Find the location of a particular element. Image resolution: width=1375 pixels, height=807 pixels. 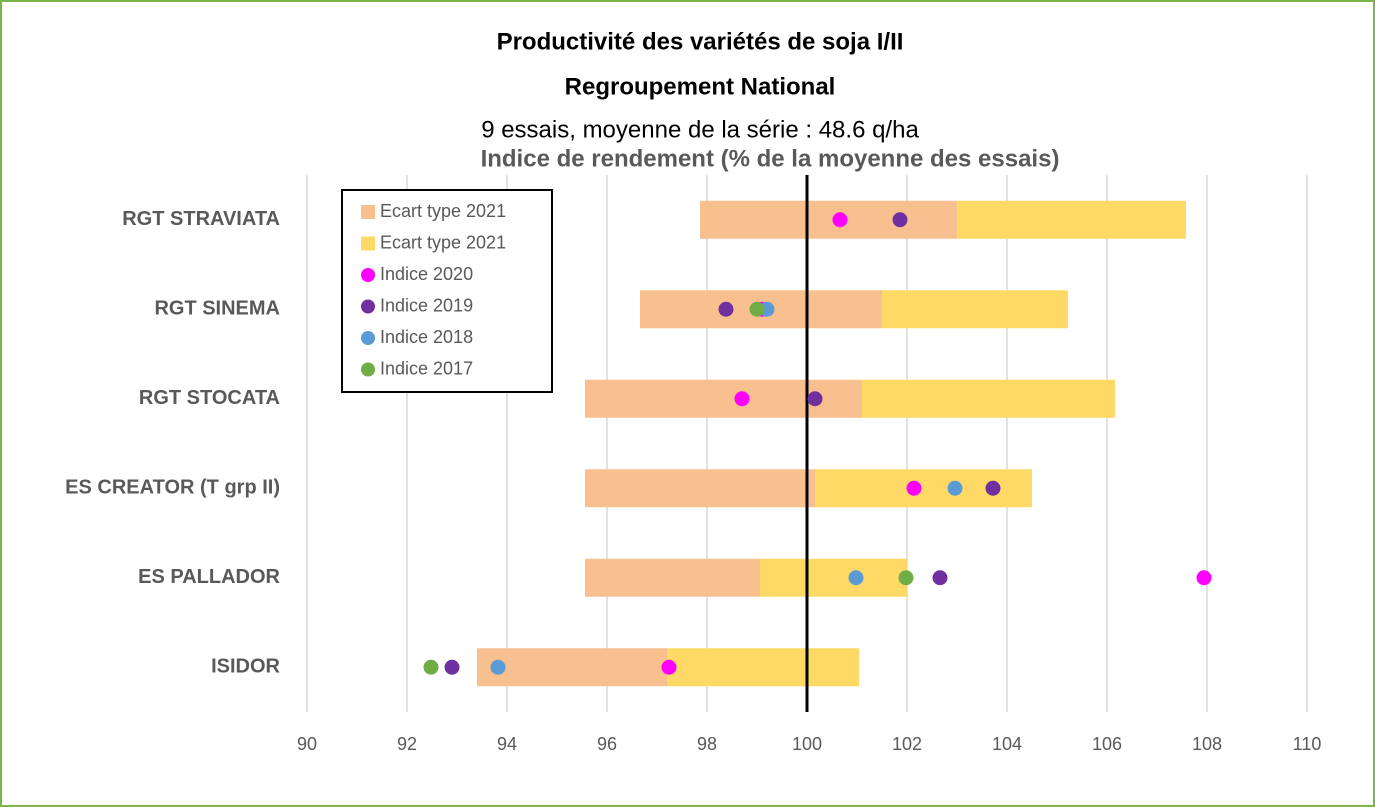

x-tick-label: 94 is located at coordinates (507, 744).